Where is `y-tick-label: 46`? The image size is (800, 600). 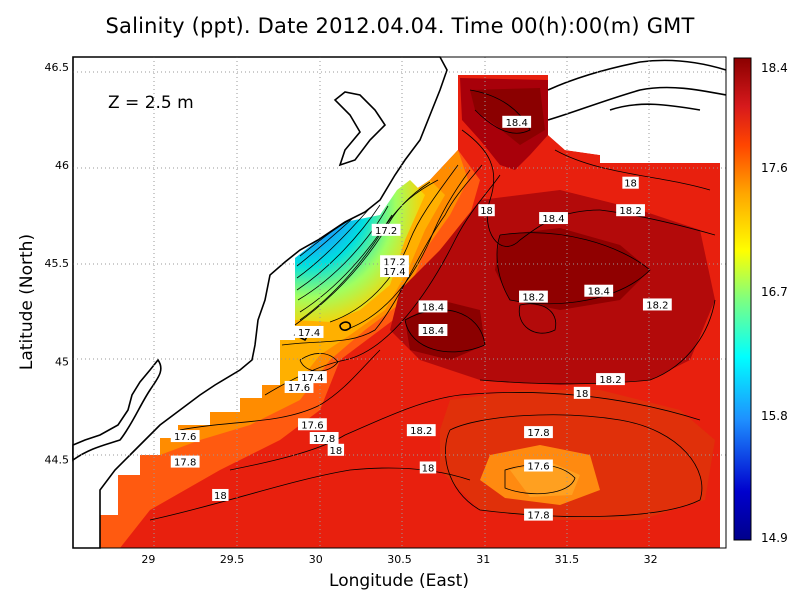 y-tick-label: 46 is located at coordinates (62, 165).